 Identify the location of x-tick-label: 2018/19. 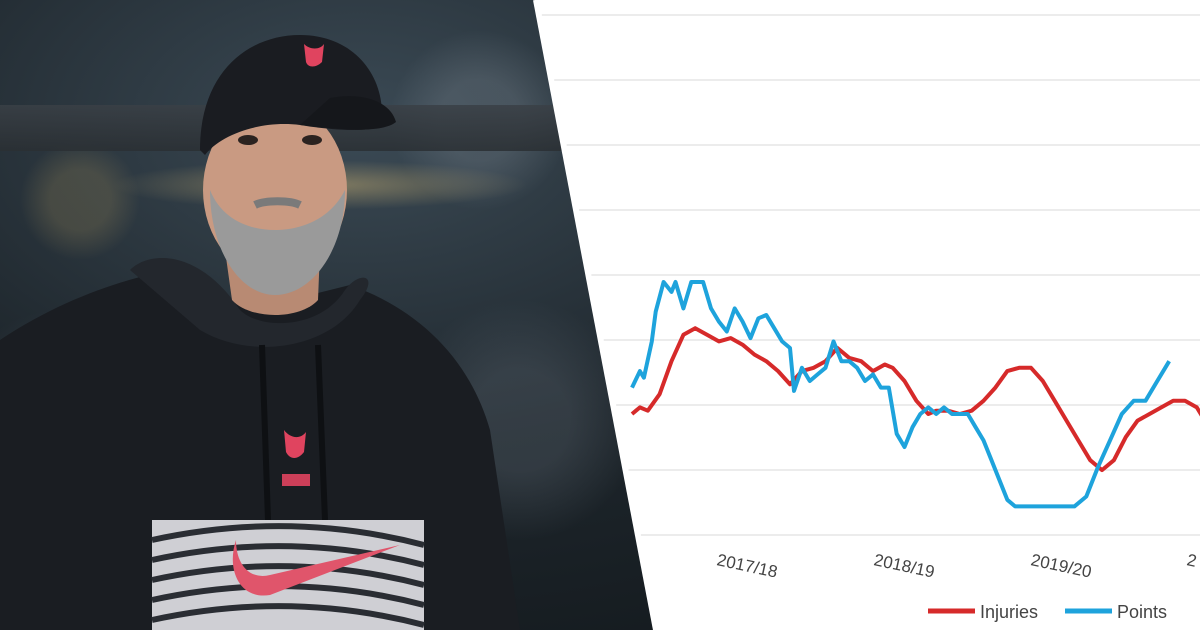
(904, 565).